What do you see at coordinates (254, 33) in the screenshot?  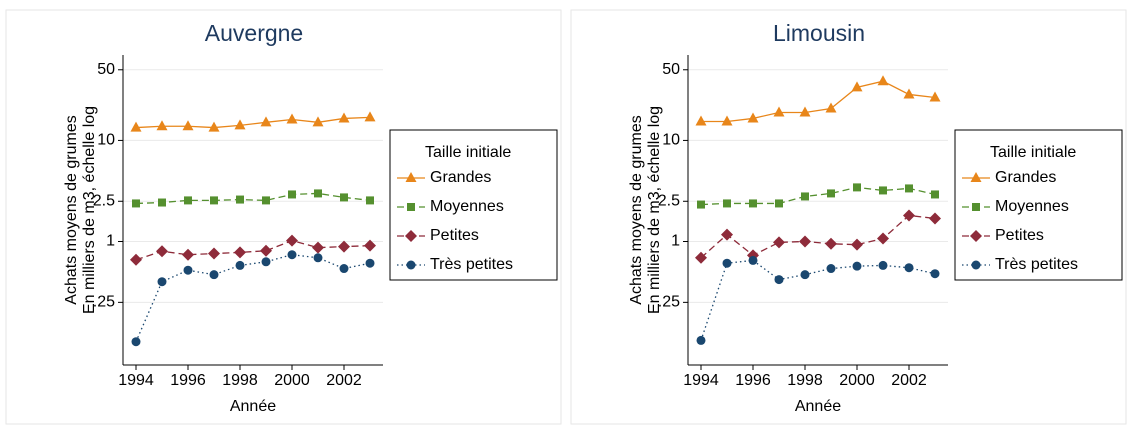 I see `chart-title: Auvergne` at bounding box center [254, 33].